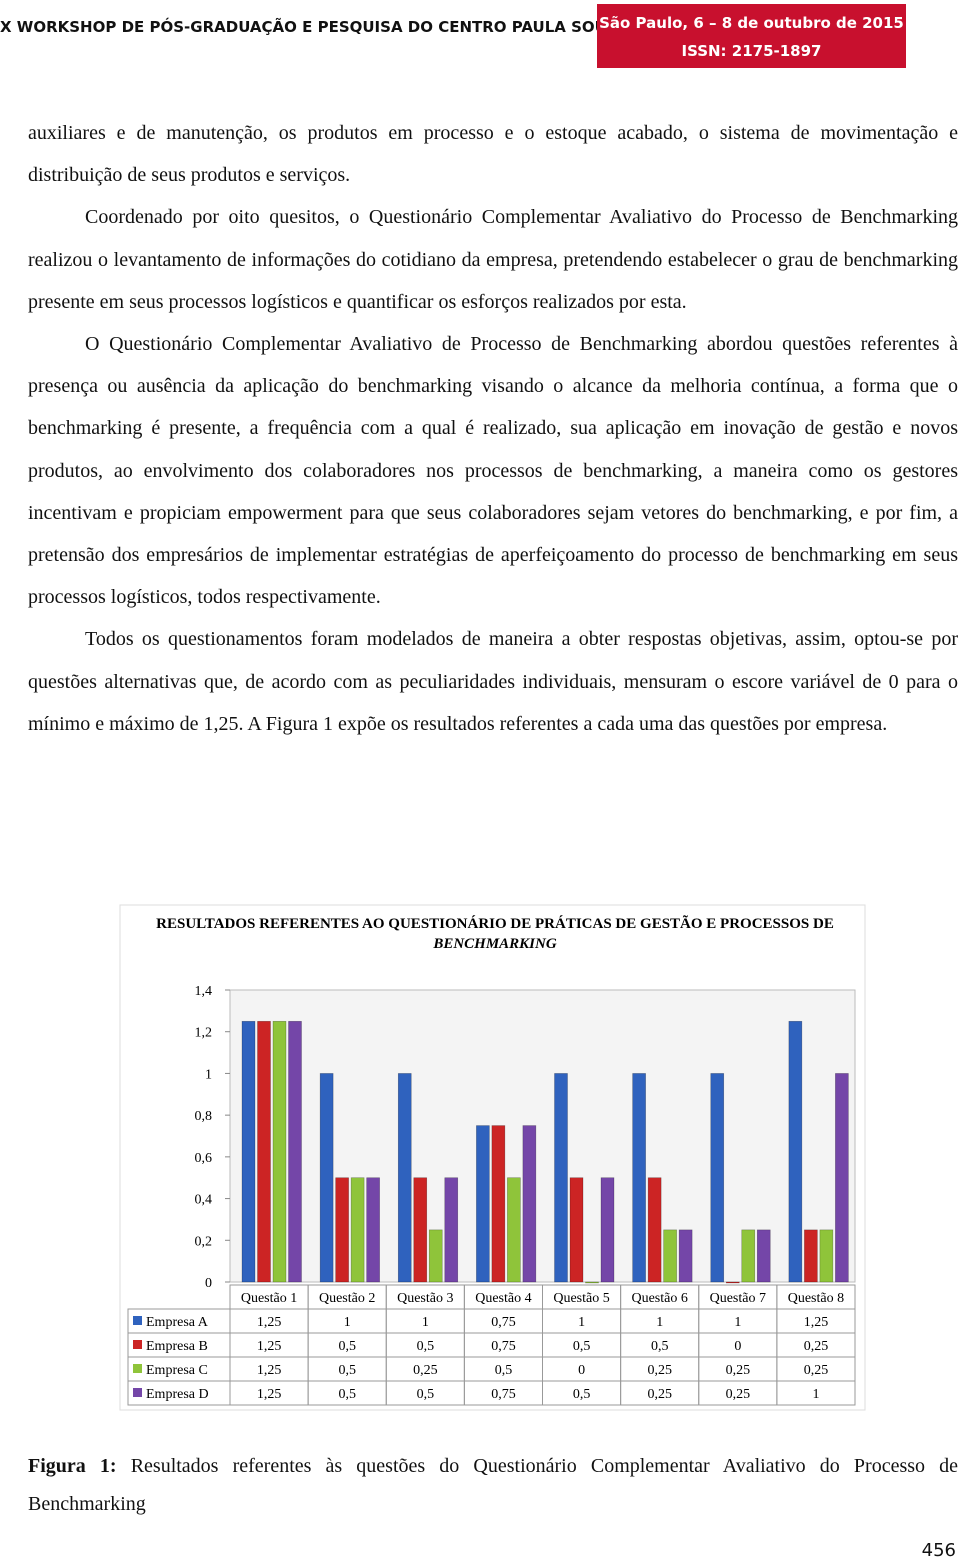 Image resolution: width=960 pixels, height=1566 pixels. Describe the element at coordinates (204, 1116) in the screenshot. I see `y-tick-label: 0,8` at that location.